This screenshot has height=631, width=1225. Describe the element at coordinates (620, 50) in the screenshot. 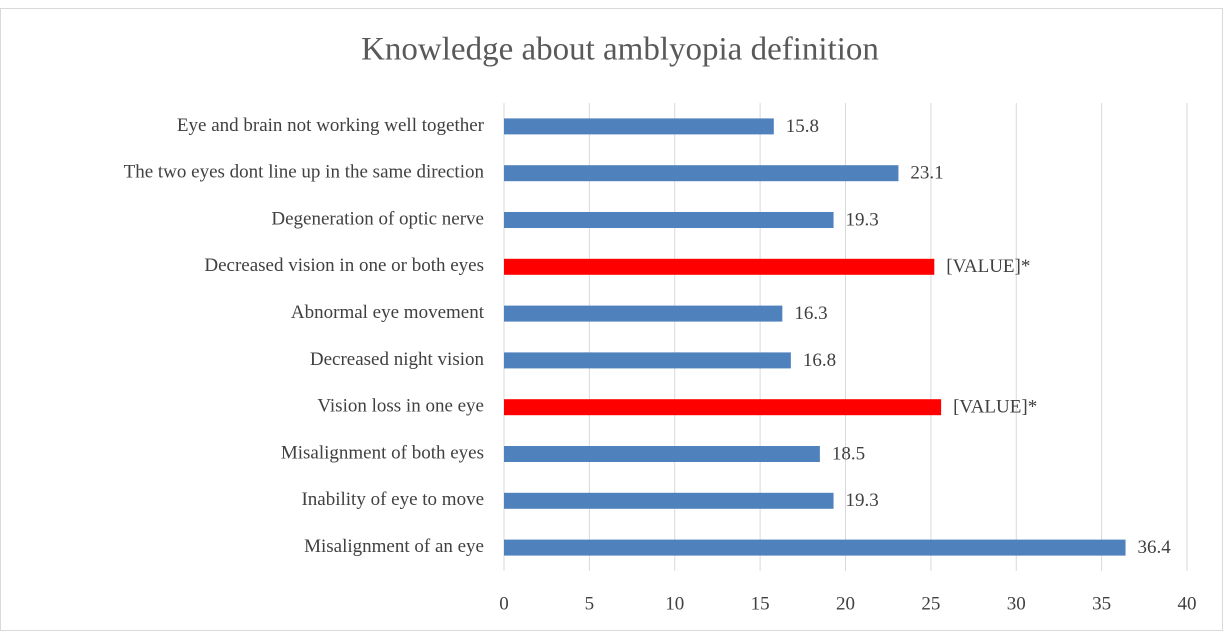

I see `chart-title: Knowledge about amblyopia definition` at that location.